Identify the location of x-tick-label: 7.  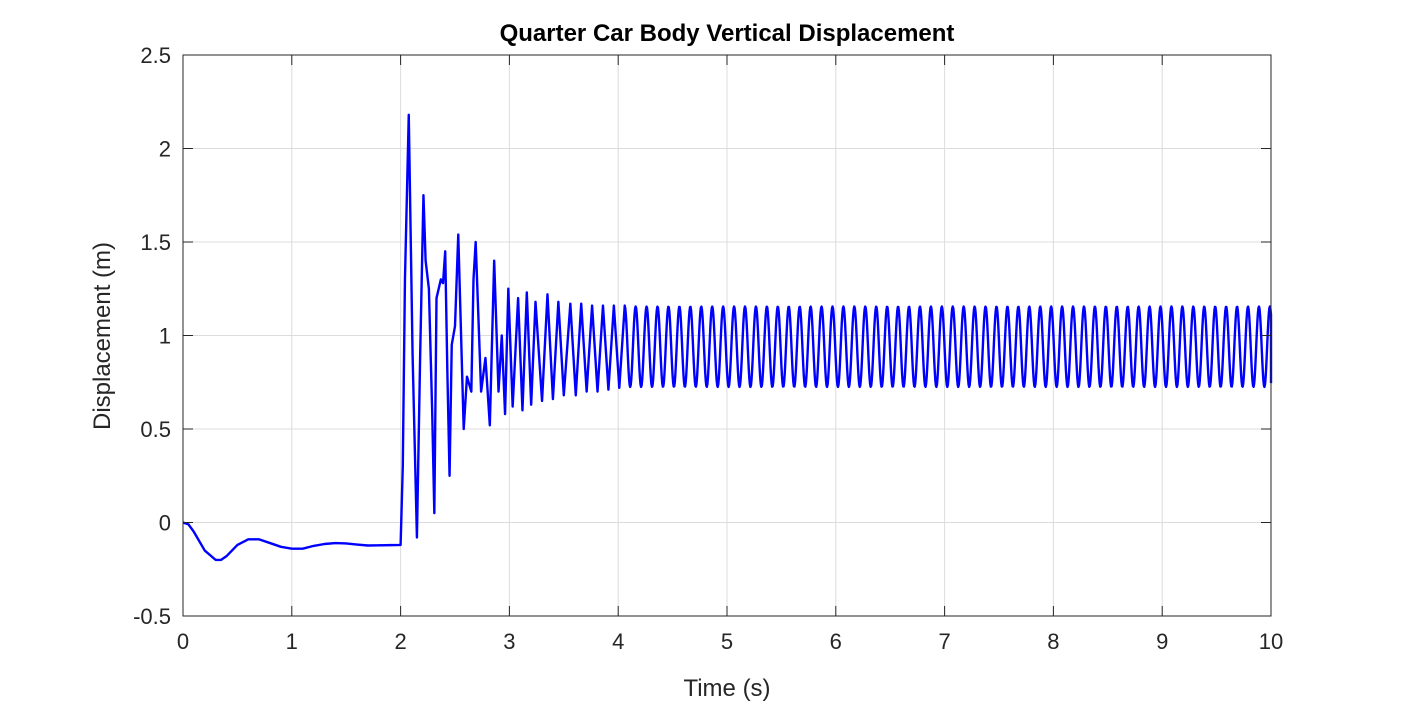
(944, 641).